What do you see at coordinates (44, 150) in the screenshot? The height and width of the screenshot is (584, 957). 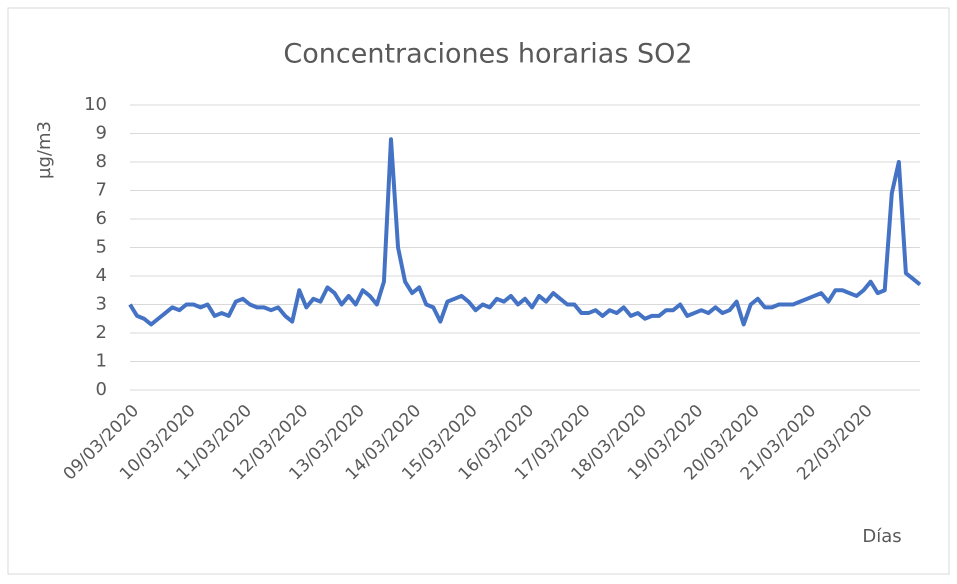 I see `y-axis-label: µg/m3` at bounding box center [44, 150].